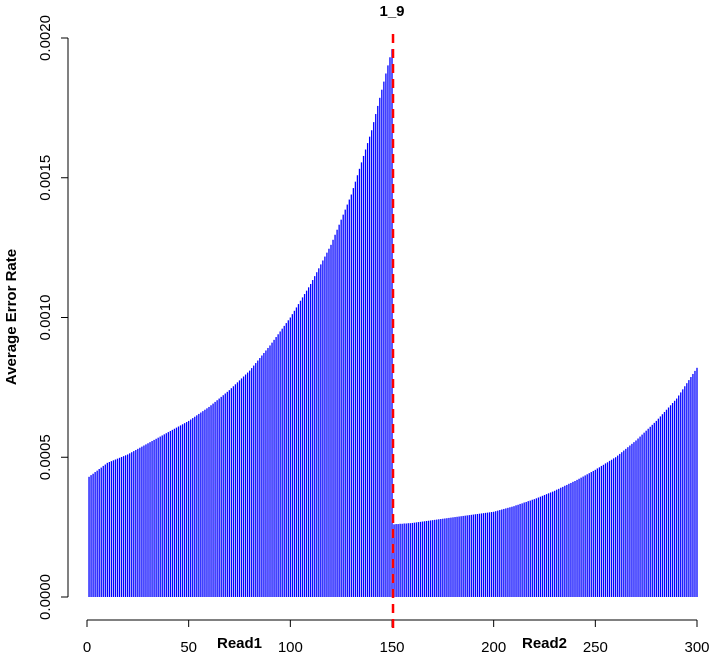  Describe the element at coordinates (188, 647) in the screenshot. I see `x-tick-label: 50` at that location.